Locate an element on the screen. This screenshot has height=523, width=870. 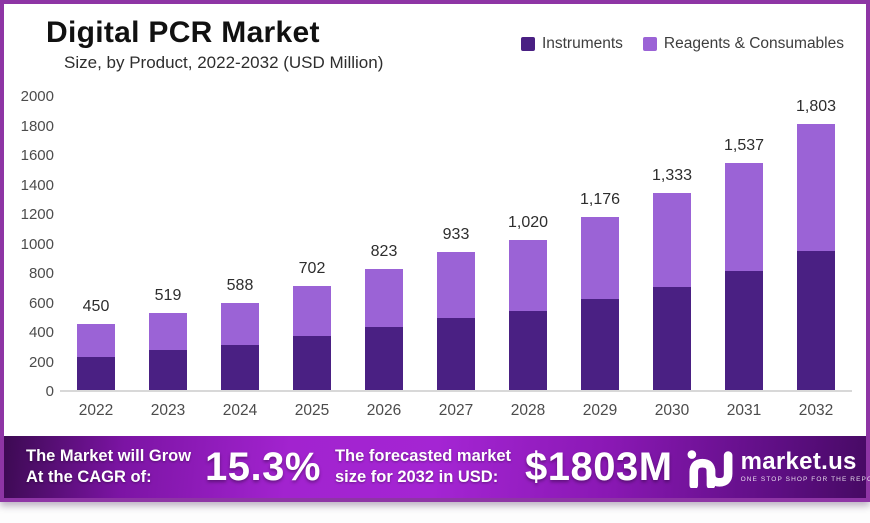
x-label-2029: 2029 is located at coordinates (600, 410).